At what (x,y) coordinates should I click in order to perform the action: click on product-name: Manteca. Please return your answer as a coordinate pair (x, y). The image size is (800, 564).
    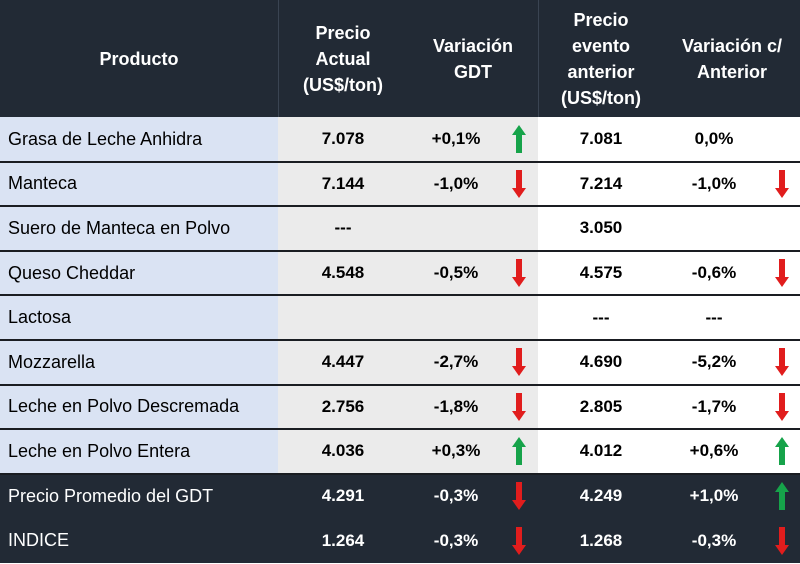
    Looking at the image, I should click on (139, 184).